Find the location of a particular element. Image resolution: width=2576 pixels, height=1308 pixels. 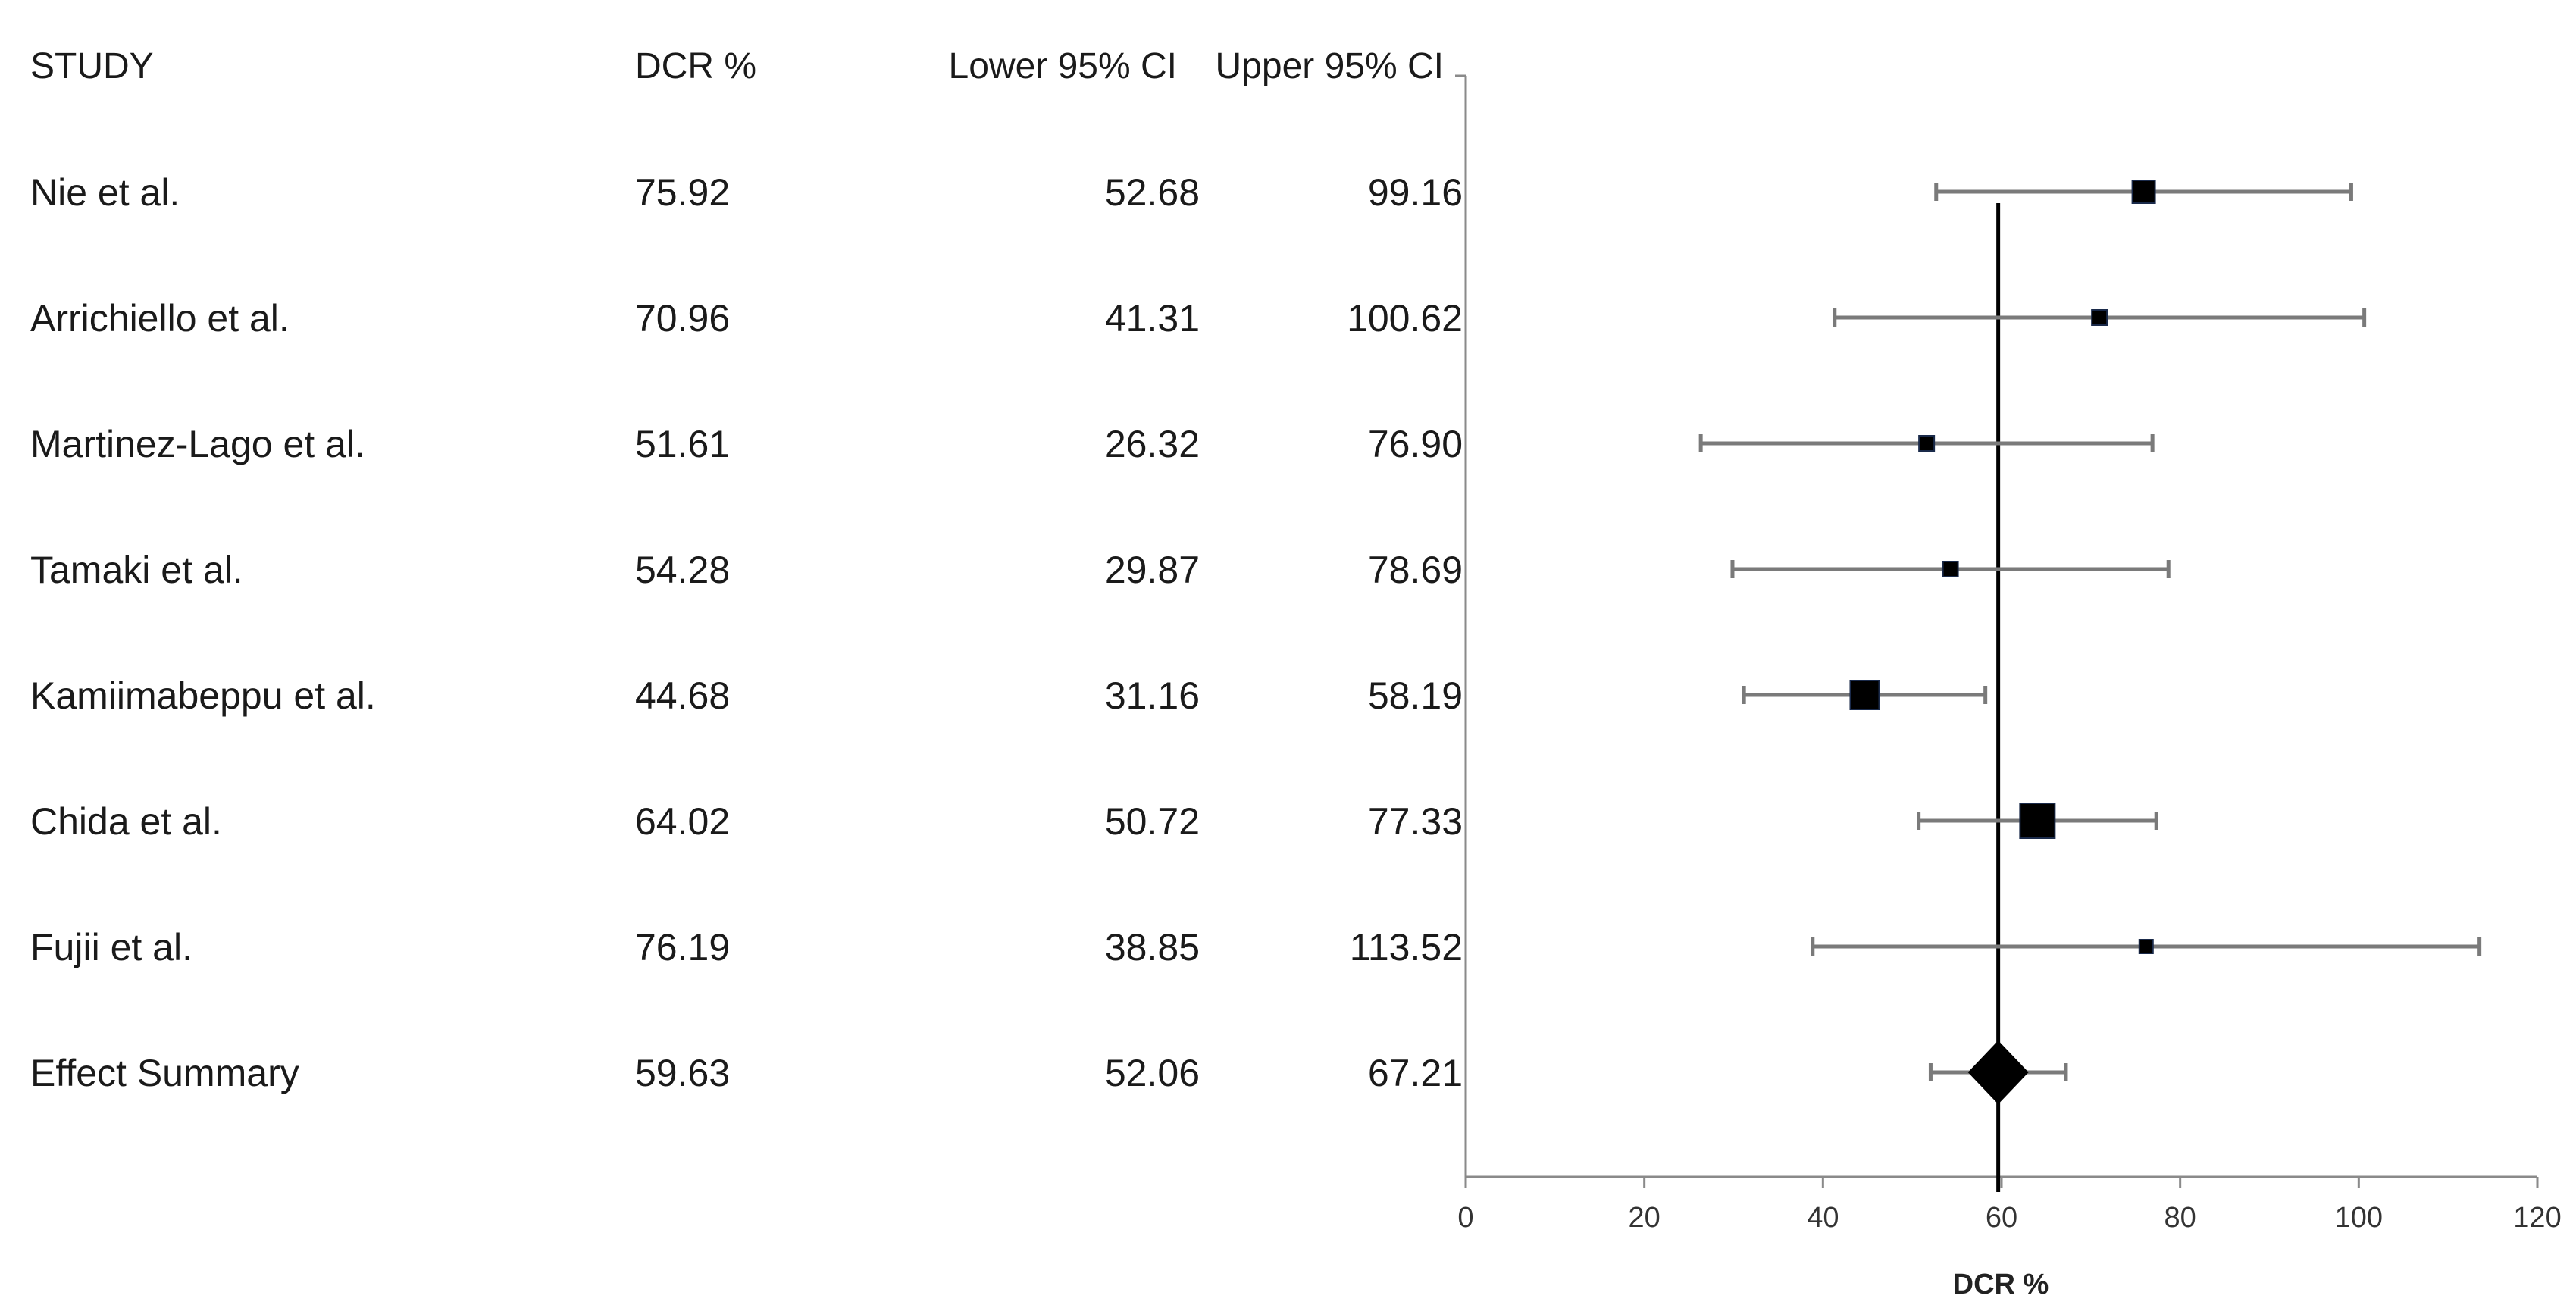

x-tick-label: 120 is located at coordinates (2537, 1218).